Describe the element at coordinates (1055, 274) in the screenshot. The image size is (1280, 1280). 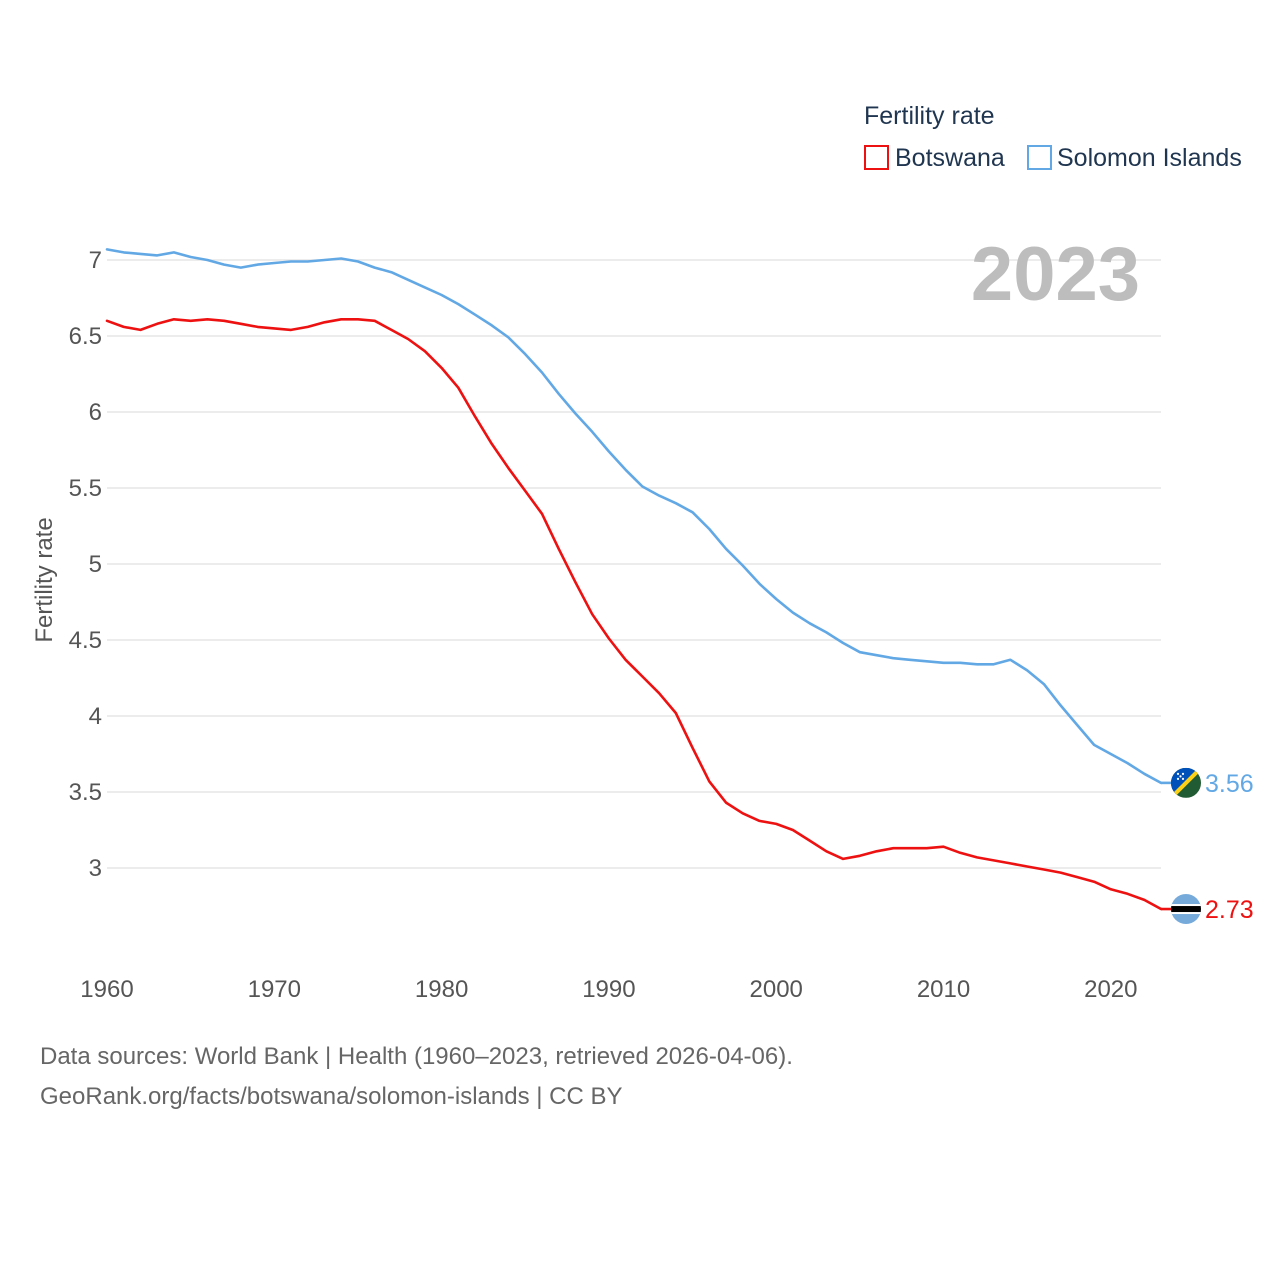
I see `current-year-label: 2023` at that location.